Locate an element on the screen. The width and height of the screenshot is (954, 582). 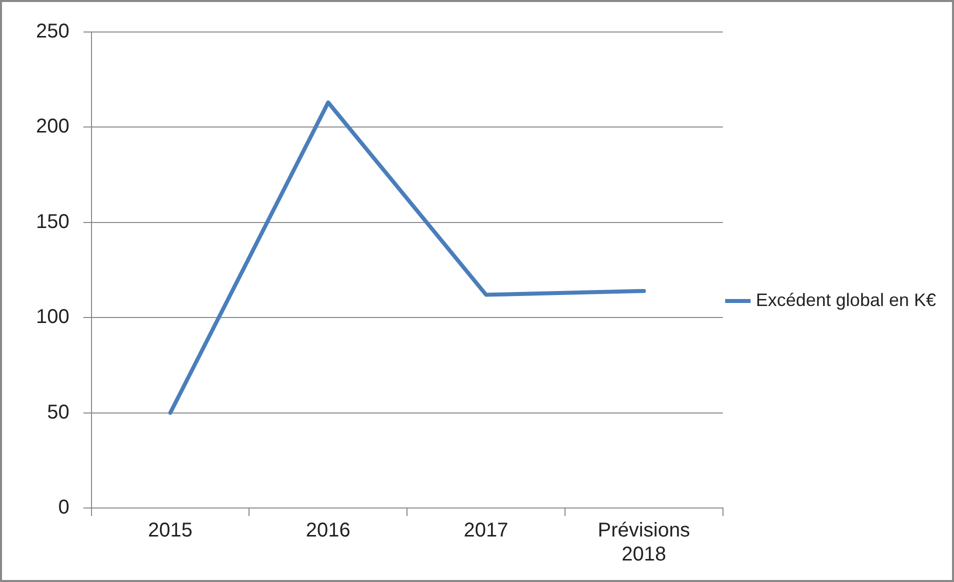
x-tick-label: 2015 is located at coordinates (170, 531).